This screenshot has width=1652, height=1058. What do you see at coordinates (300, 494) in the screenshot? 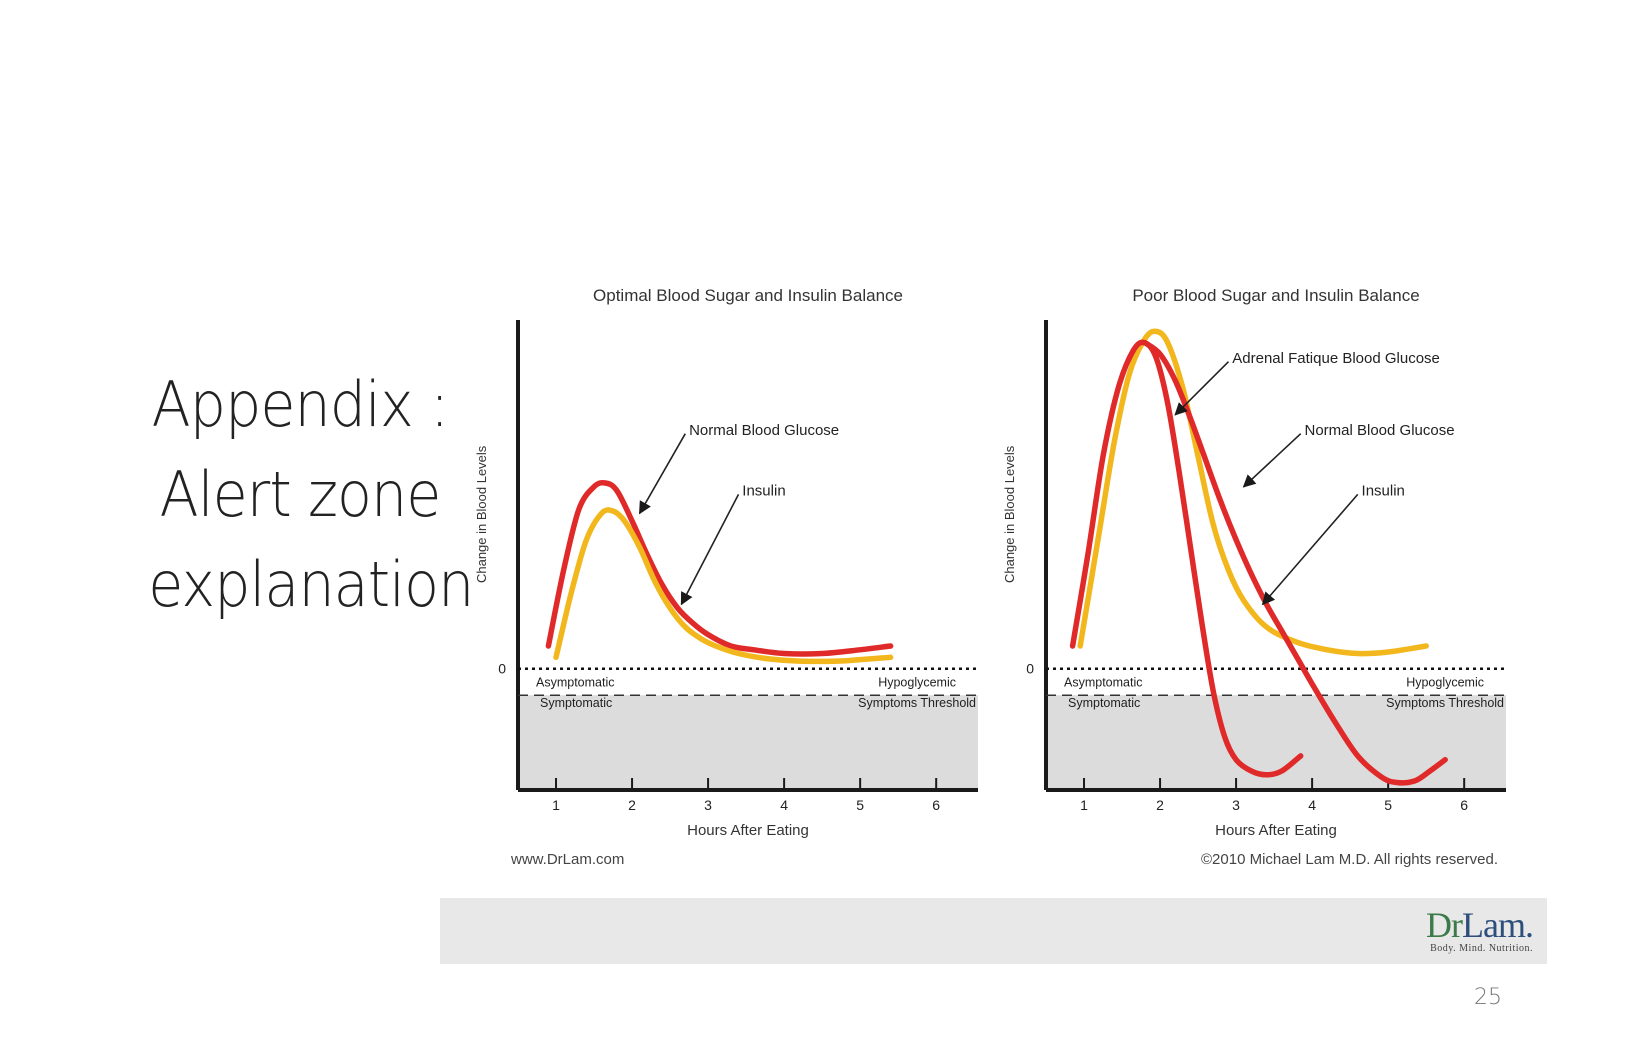
I see `slide-title-line-2: Alert zone` at bounding box center [300, 494].